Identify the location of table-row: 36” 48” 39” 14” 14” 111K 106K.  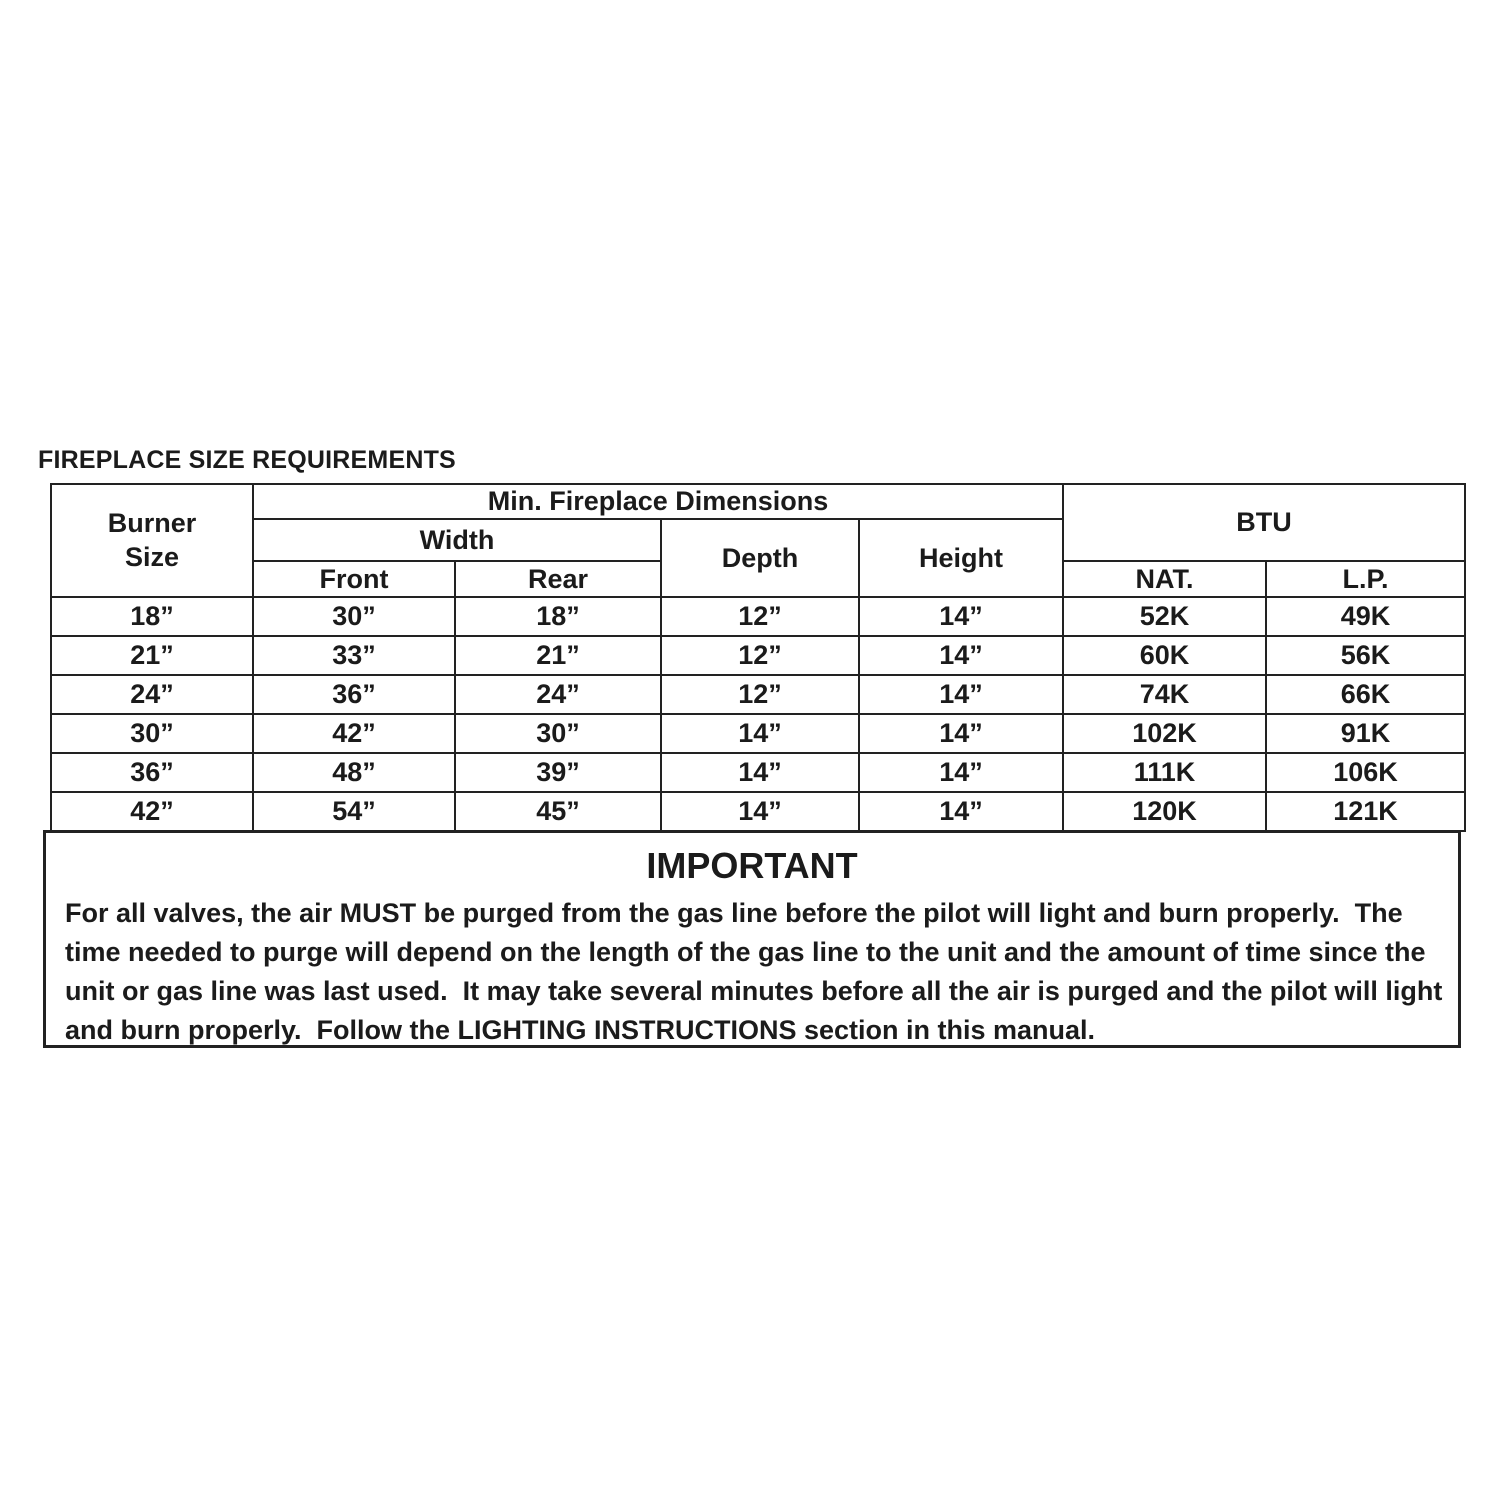
(758, 772).